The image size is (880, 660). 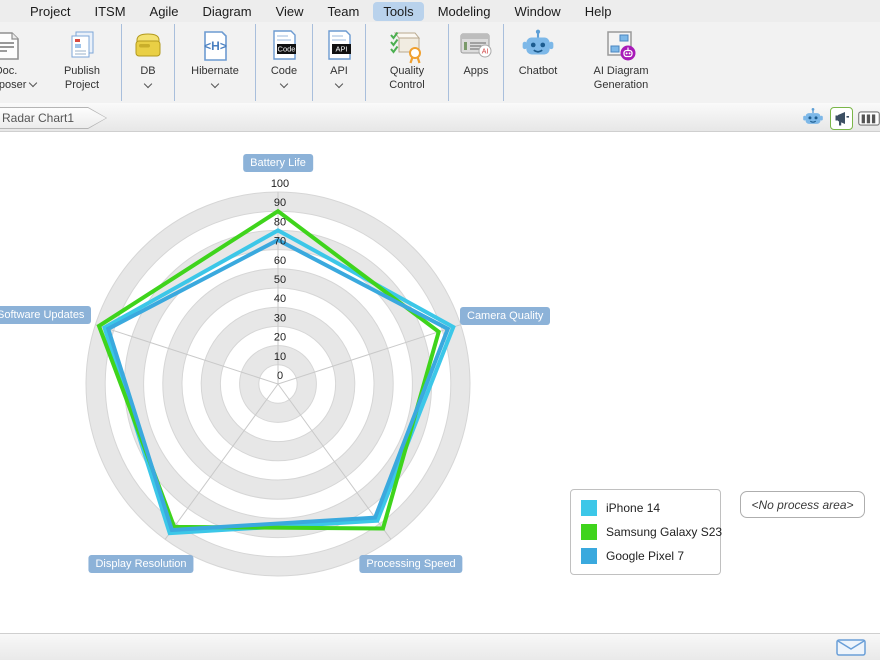 I want to click on menu-item-help: Help, so click(x=598, y=11).